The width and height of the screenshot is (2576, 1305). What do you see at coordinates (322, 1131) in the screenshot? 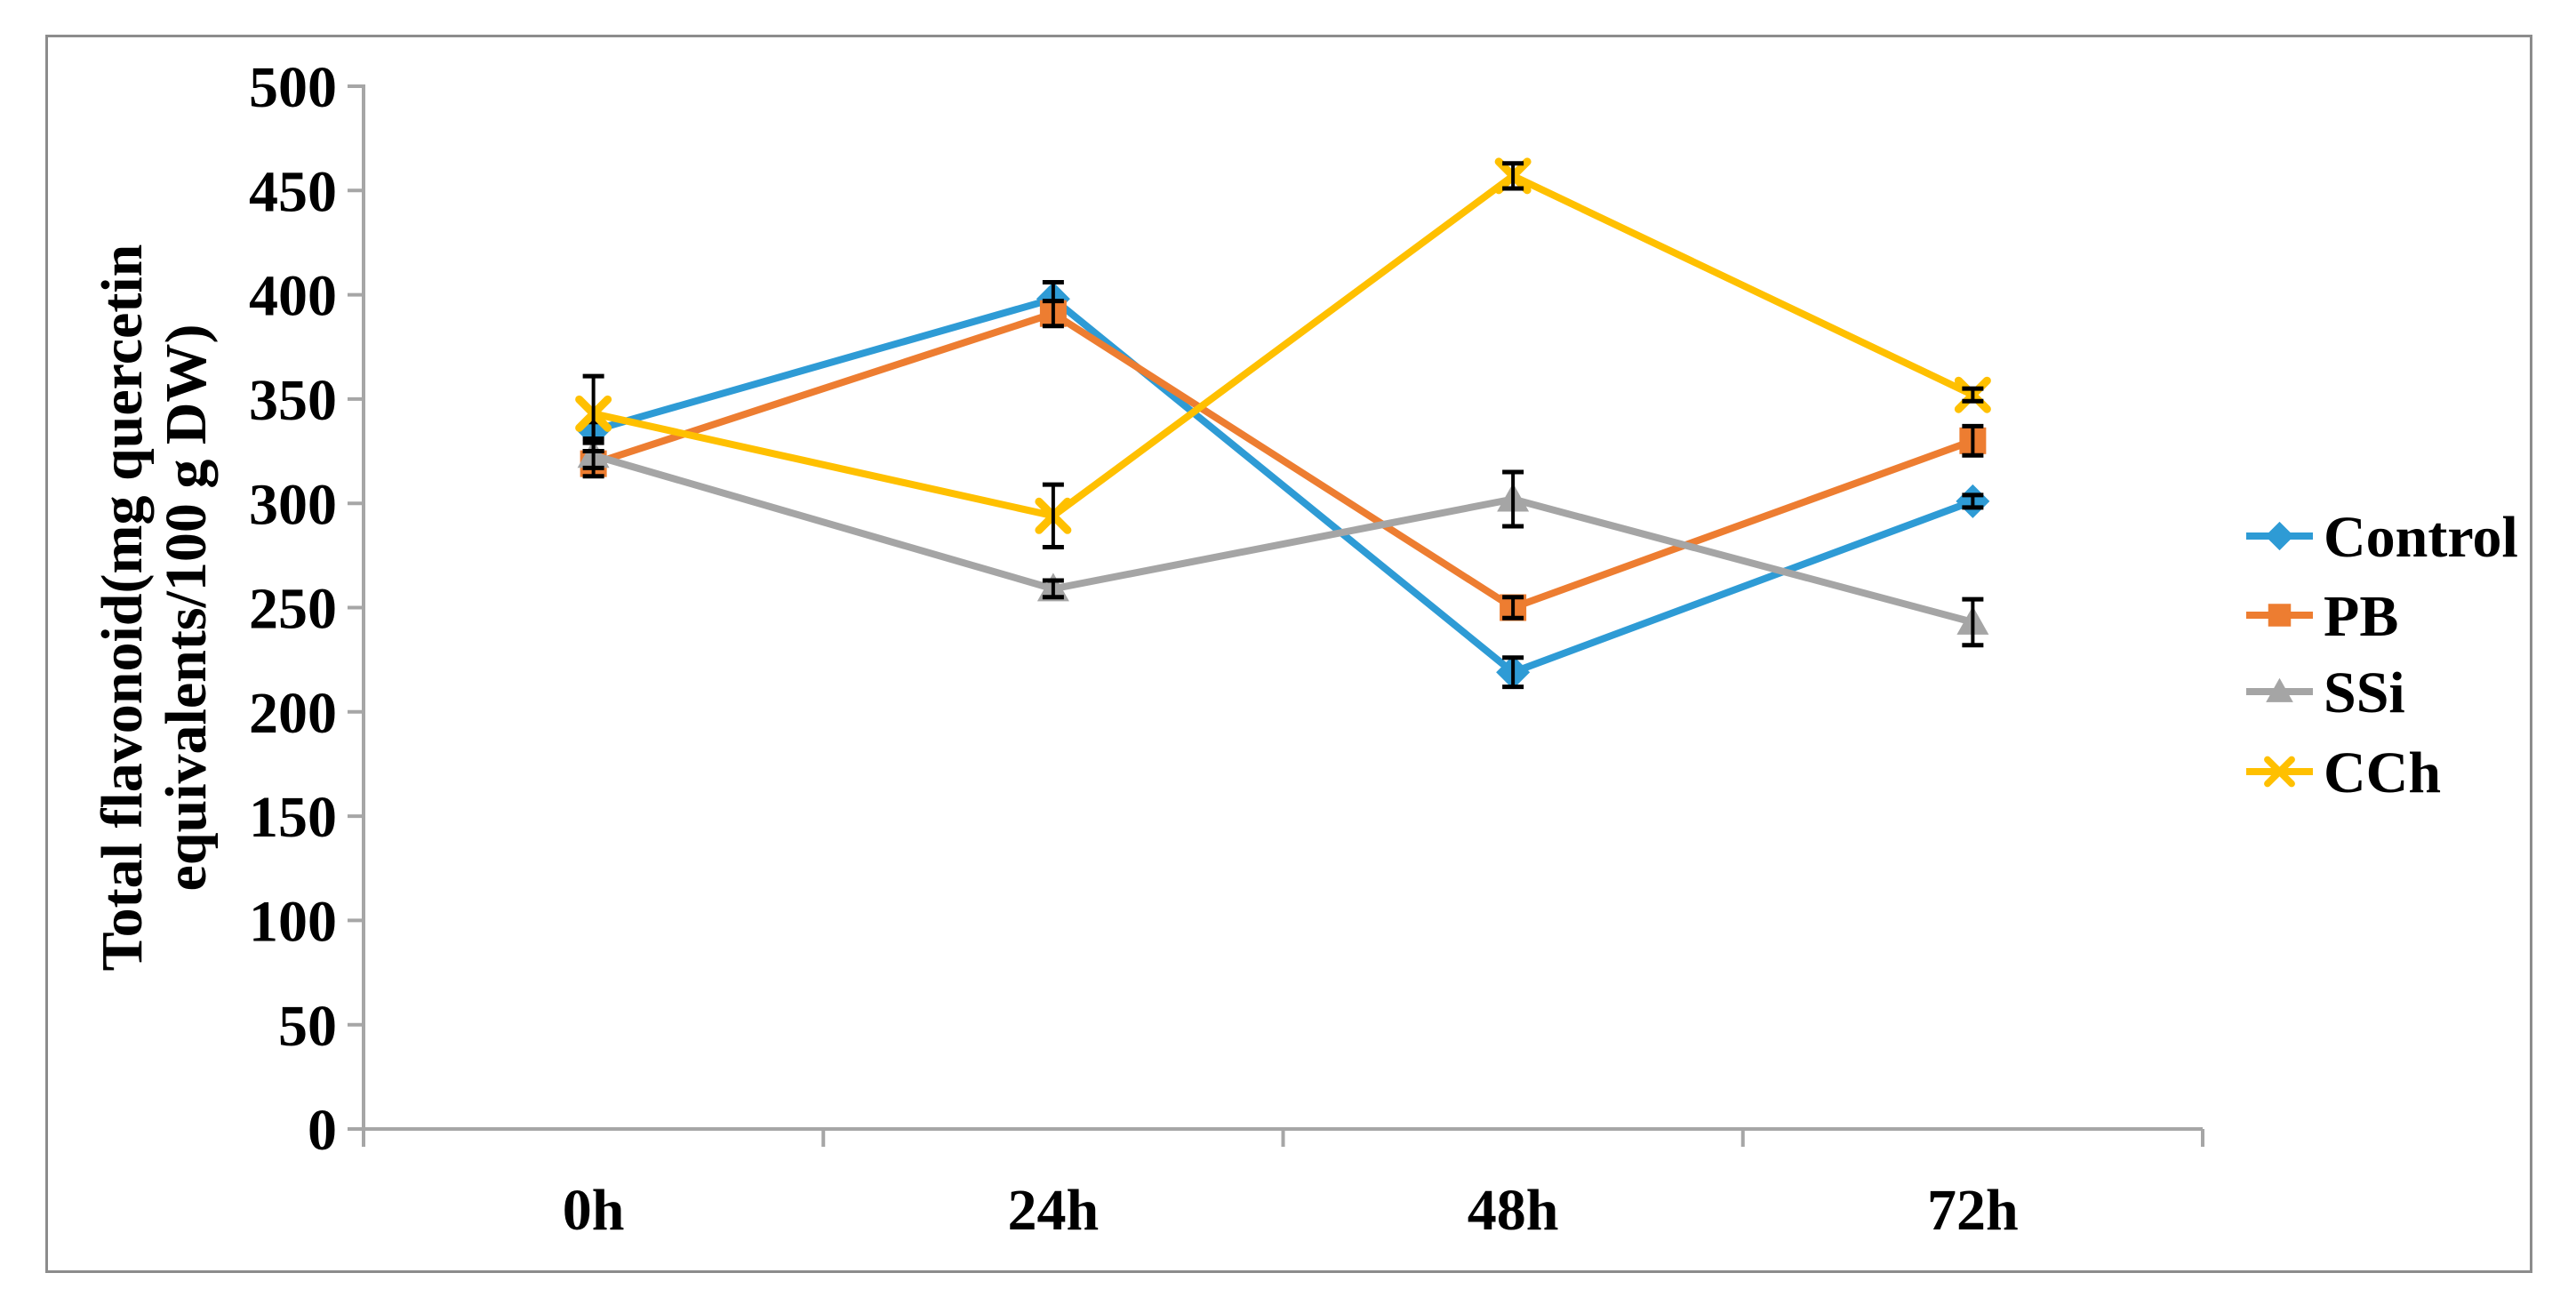
I see `y-axis-tick-label: 0` at bounding box center [322, 1131].